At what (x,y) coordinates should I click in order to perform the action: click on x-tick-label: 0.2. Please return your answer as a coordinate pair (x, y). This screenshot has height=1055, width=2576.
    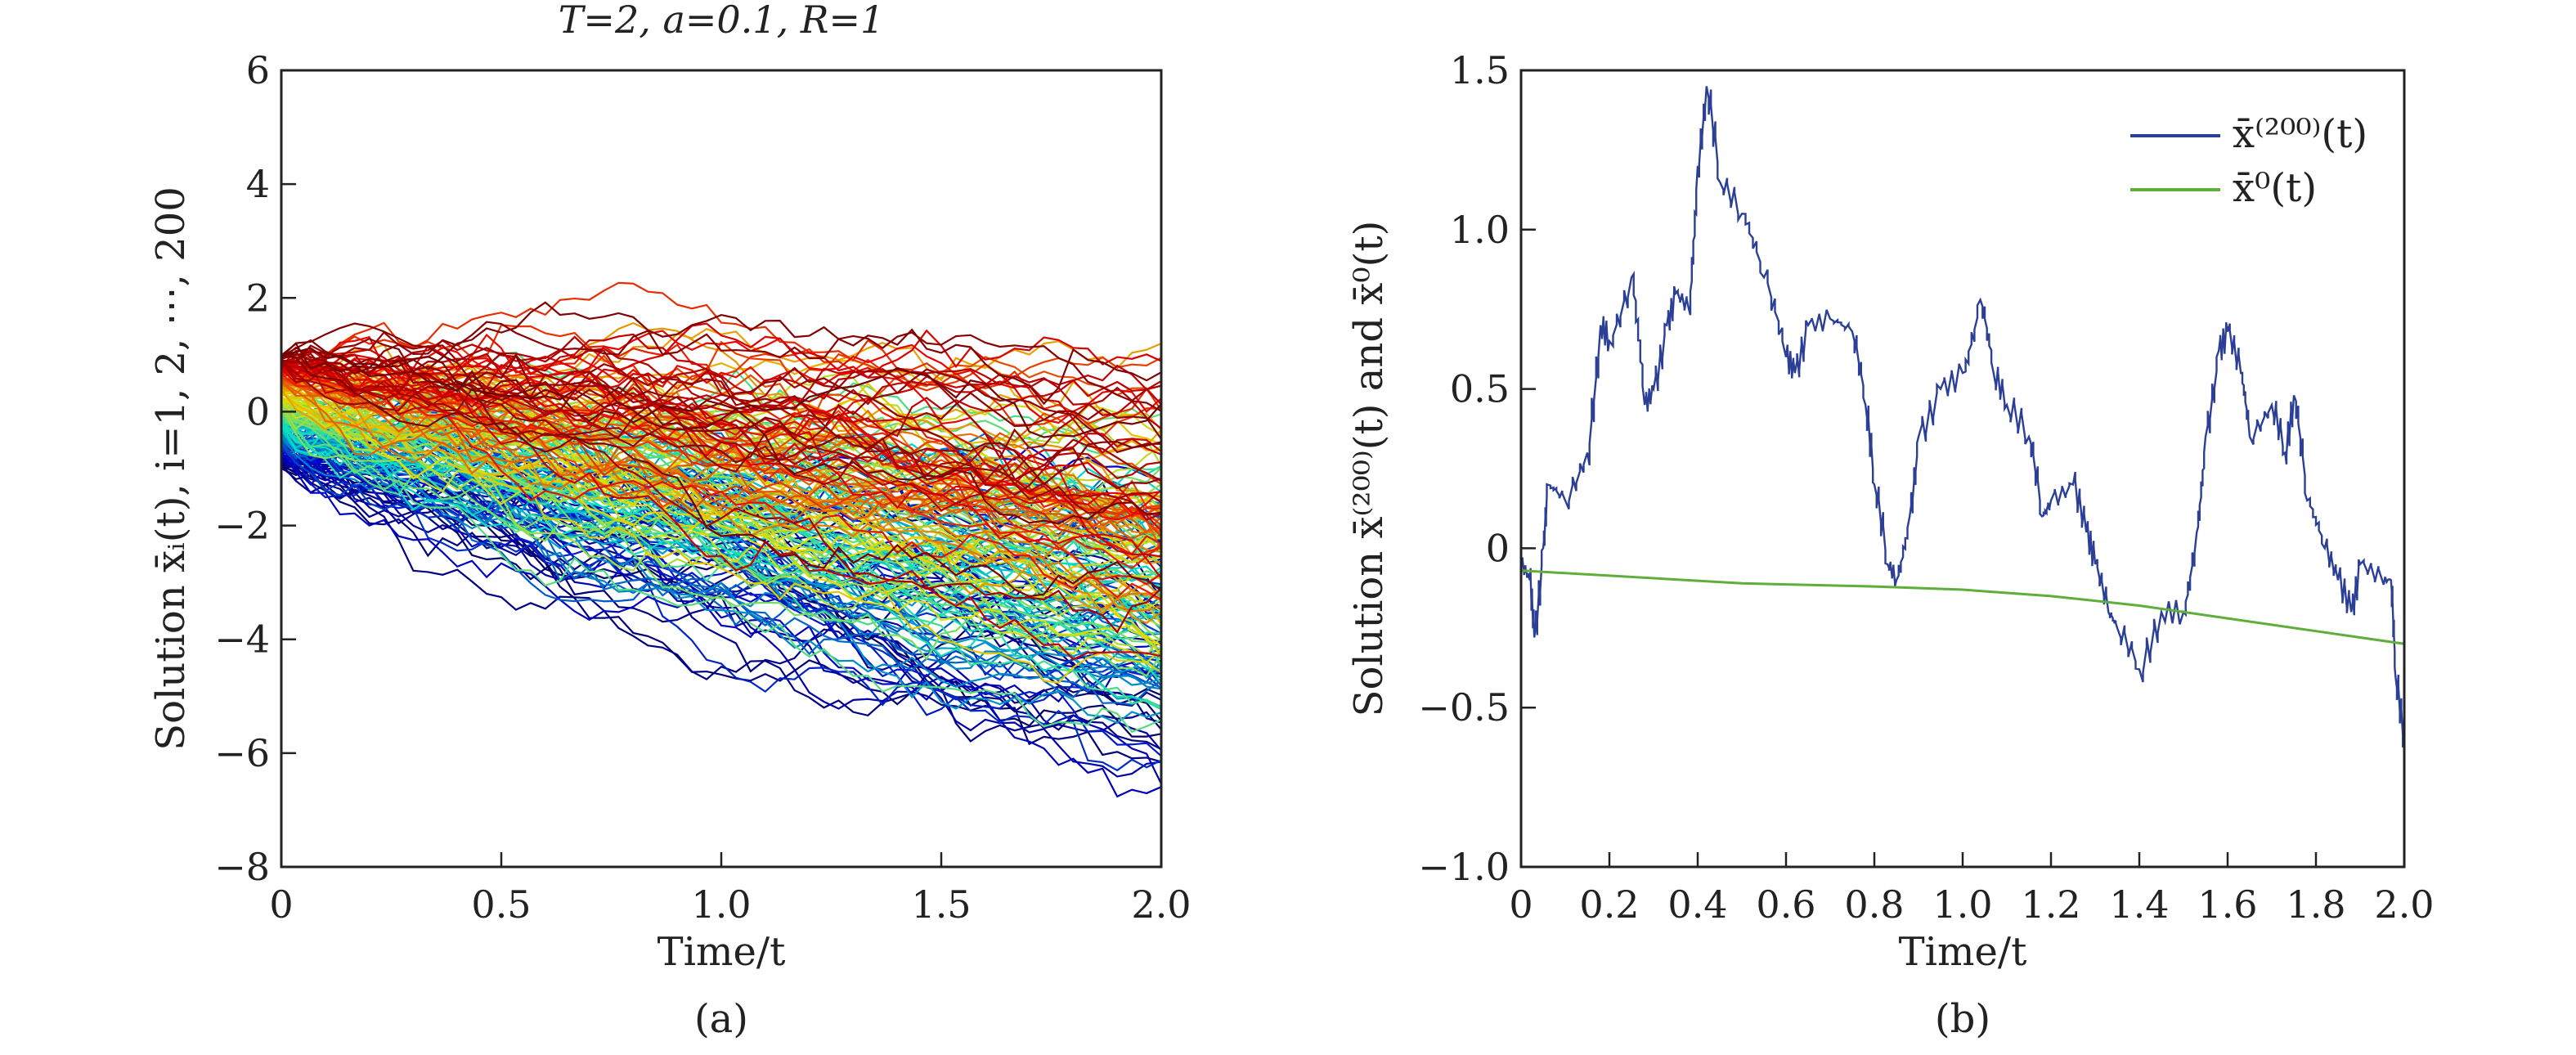
    Looking at the image, I should click on (1609, 904).